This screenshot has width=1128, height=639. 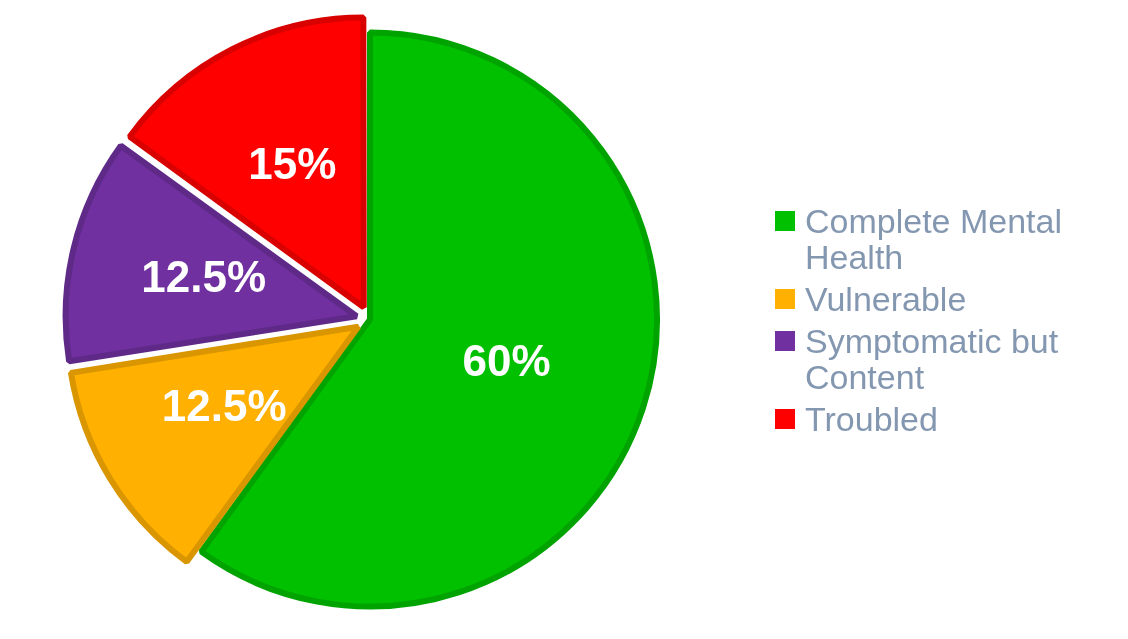 What do you see at coordinates (292, 164) in the screenshot?
I see `data-label: 15%` at bounding box center [292, 164].